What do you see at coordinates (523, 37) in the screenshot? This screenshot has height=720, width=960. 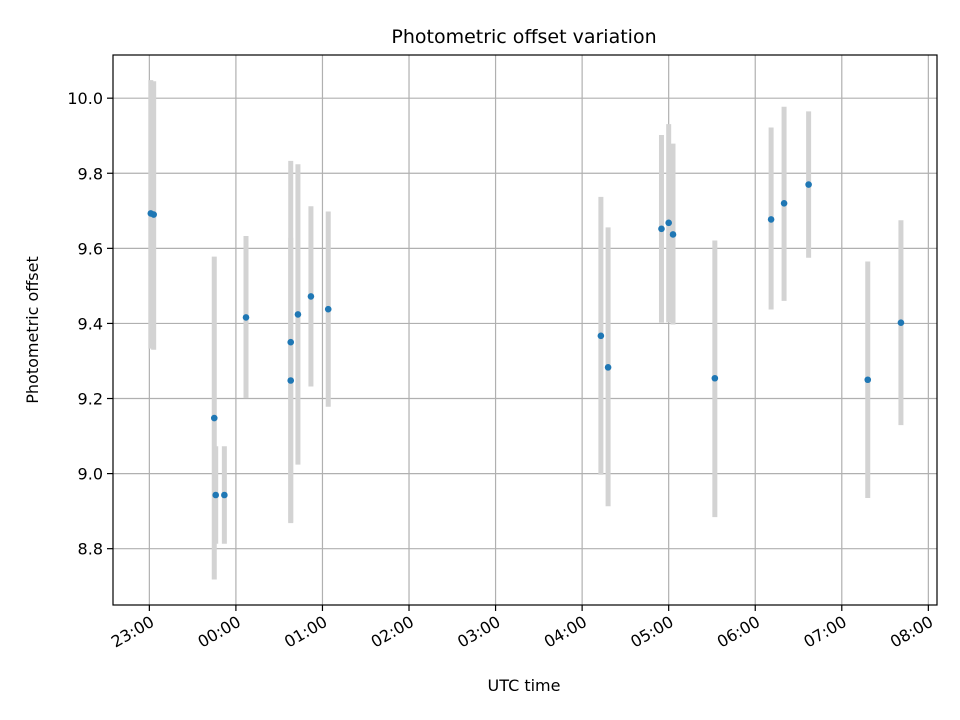 I see `chart-title: Photometric offset variation` at bounding box center [523, 37].